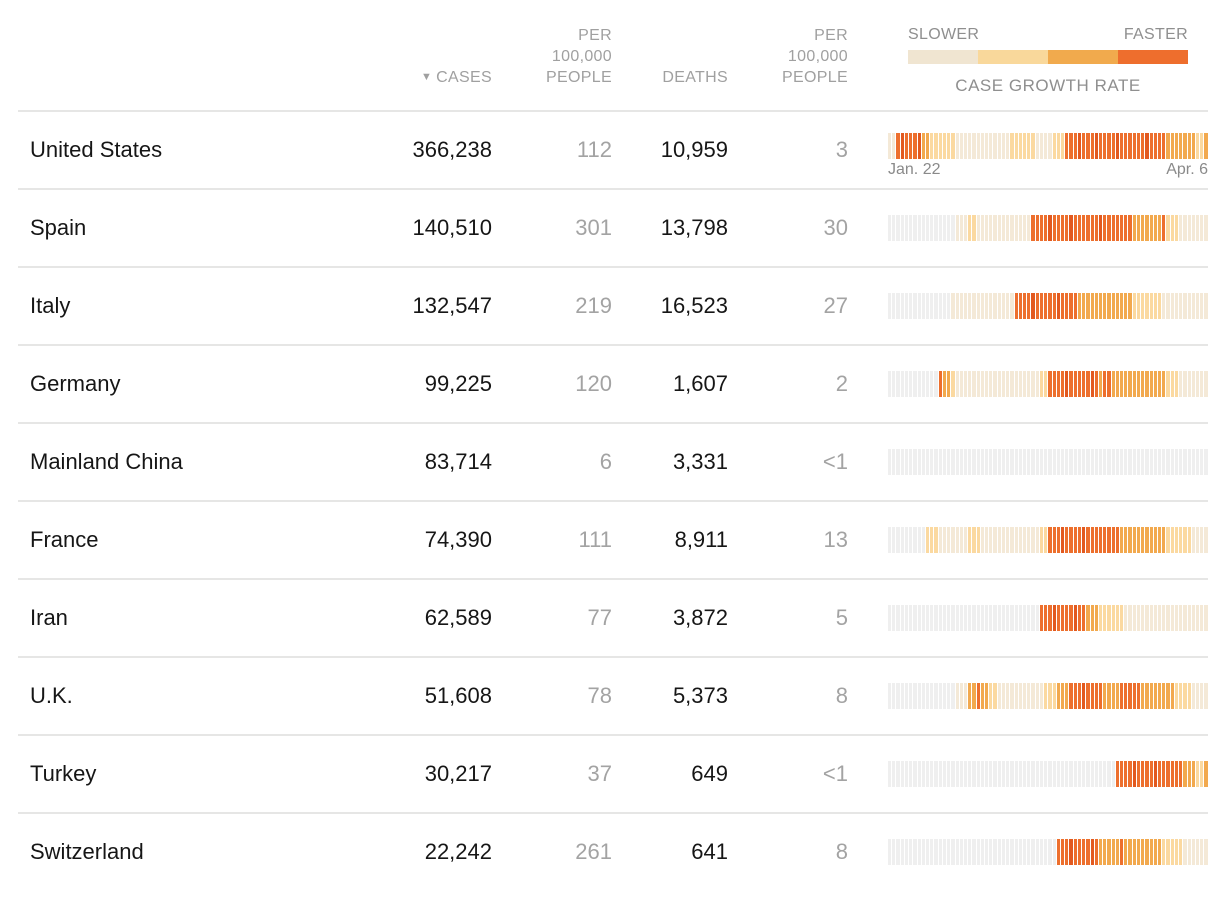 Image resolution: width=1224 pixels, height=900 pixels. What do you see at coordinates (458, 618) in the screenshot?
I see `cases-value: 62,589` at bounding box center [458, 618].